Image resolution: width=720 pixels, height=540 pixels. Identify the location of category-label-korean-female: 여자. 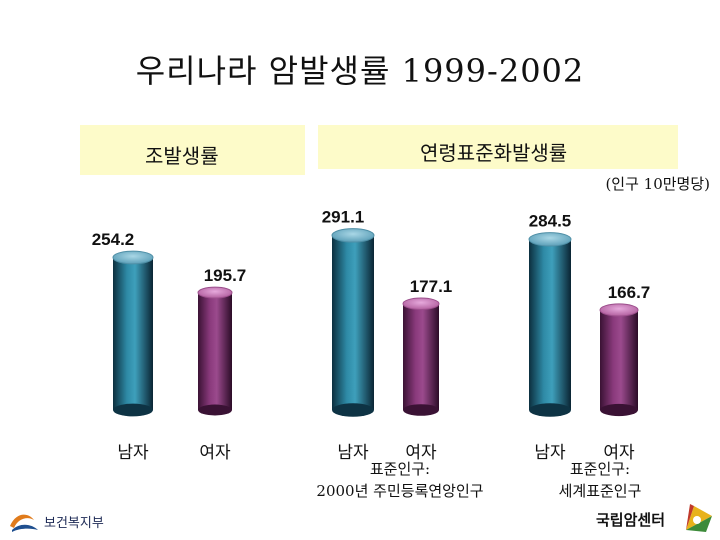
(421, 453).